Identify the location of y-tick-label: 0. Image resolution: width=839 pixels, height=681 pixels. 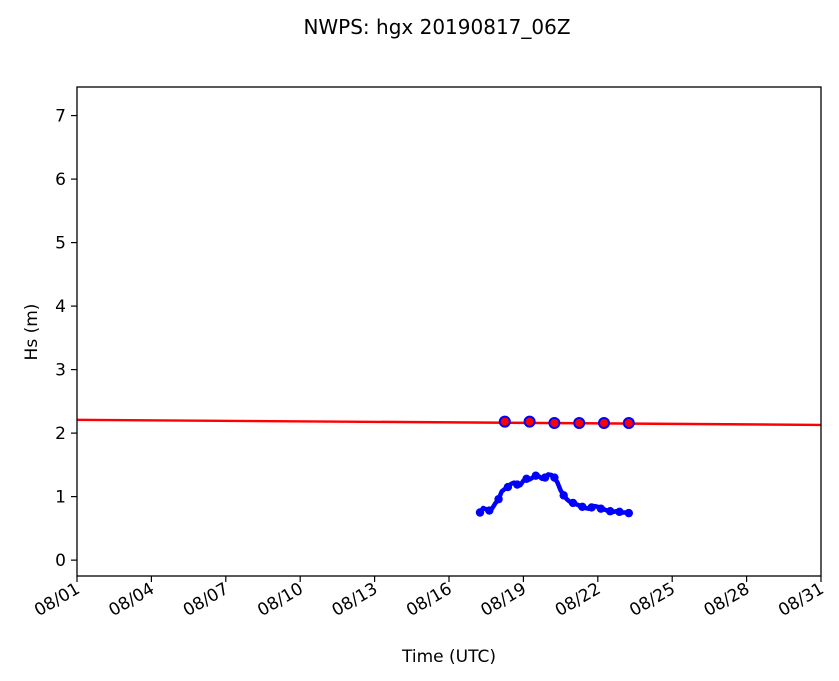
(60, 561).